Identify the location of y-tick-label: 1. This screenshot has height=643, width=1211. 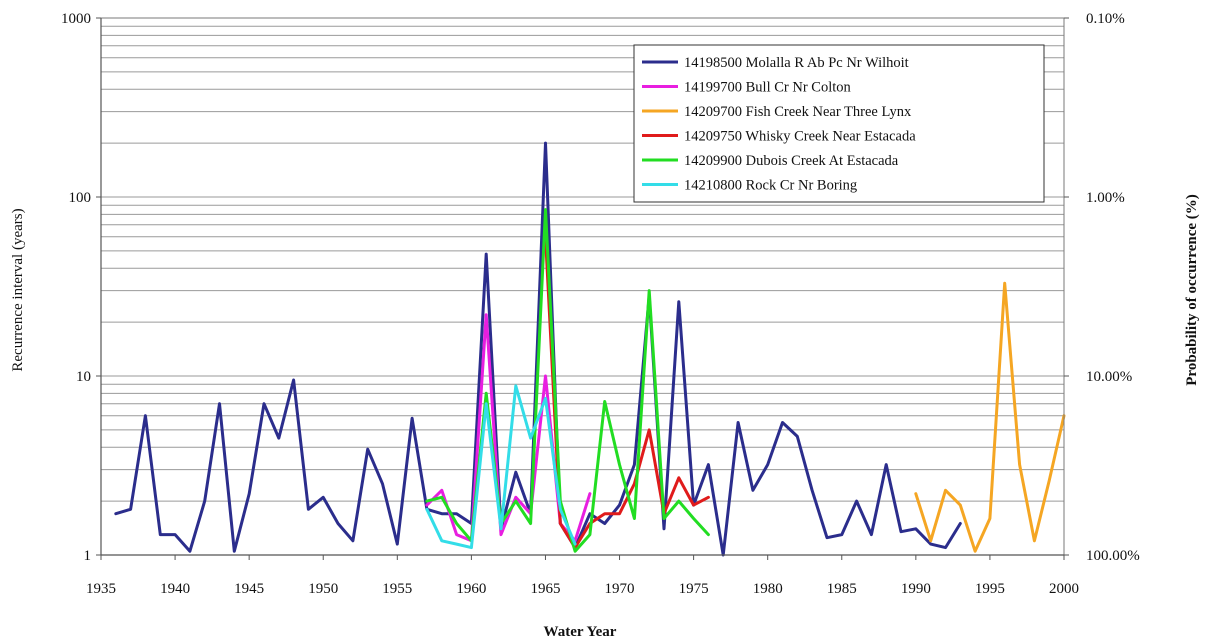
(88, 556).